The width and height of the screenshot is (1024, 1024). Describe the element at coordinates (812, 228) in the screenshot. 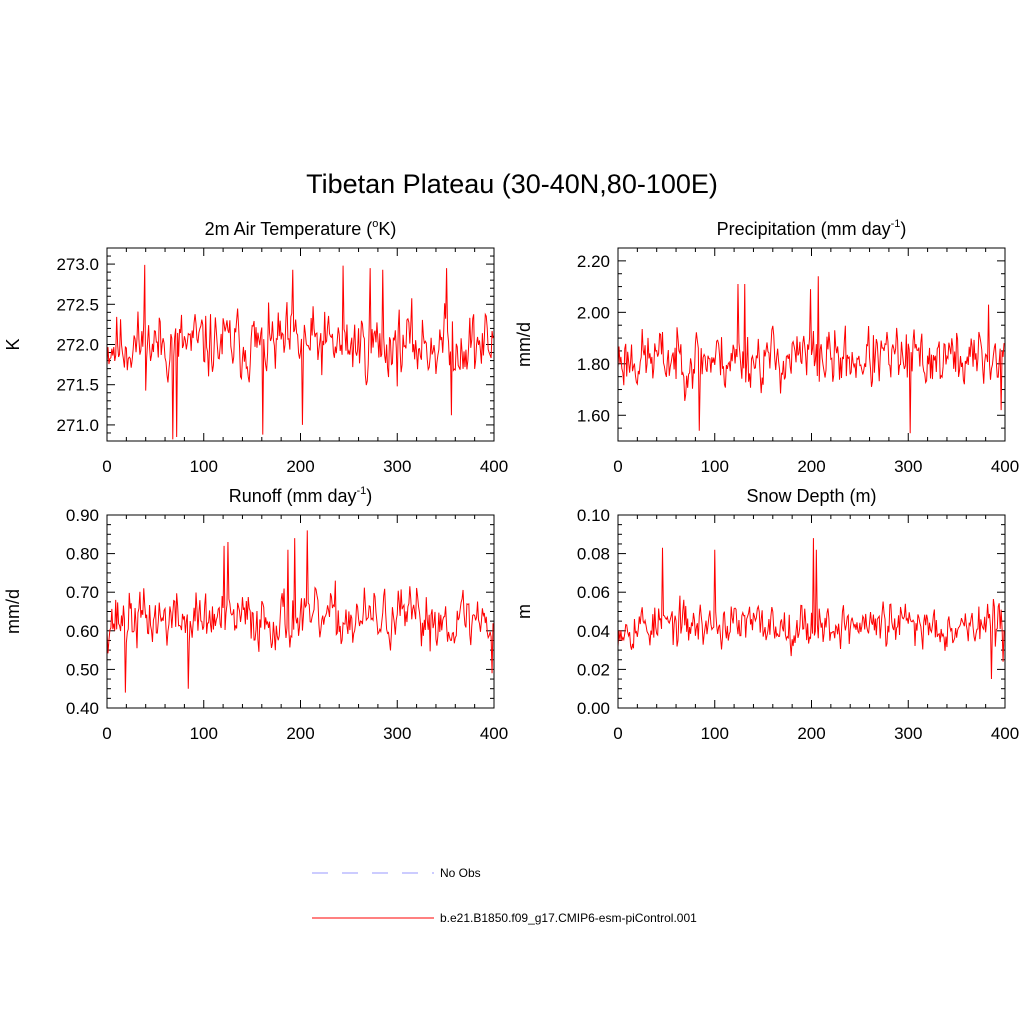

I see `panel-title: Precipitation (mm day-1)` at that location.